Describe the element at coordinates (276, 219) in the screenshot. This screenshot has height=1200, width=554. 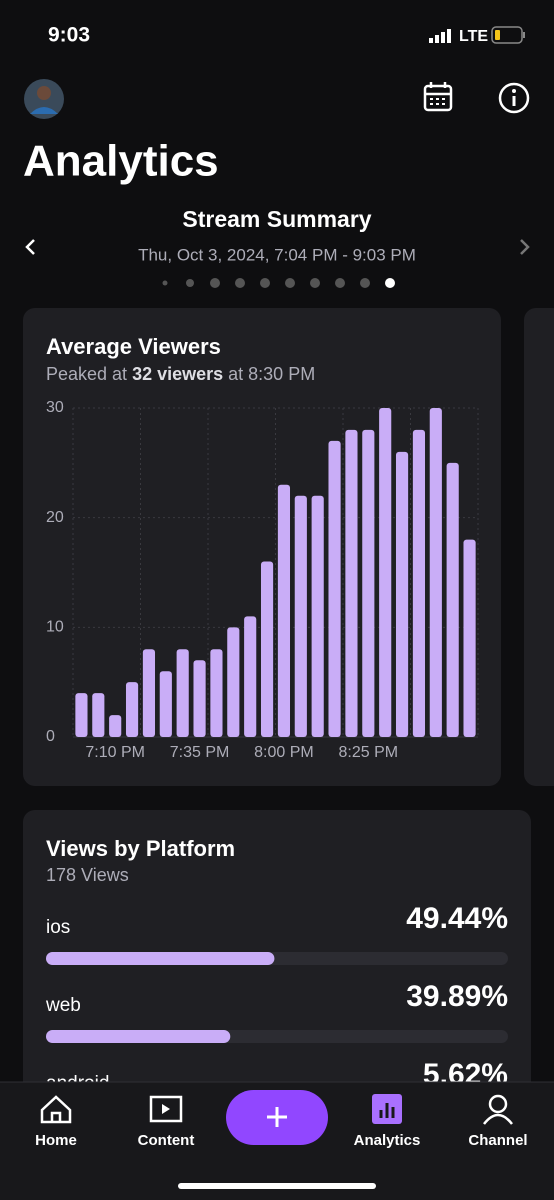
I see `summary-title: Stream Summary` at that location.